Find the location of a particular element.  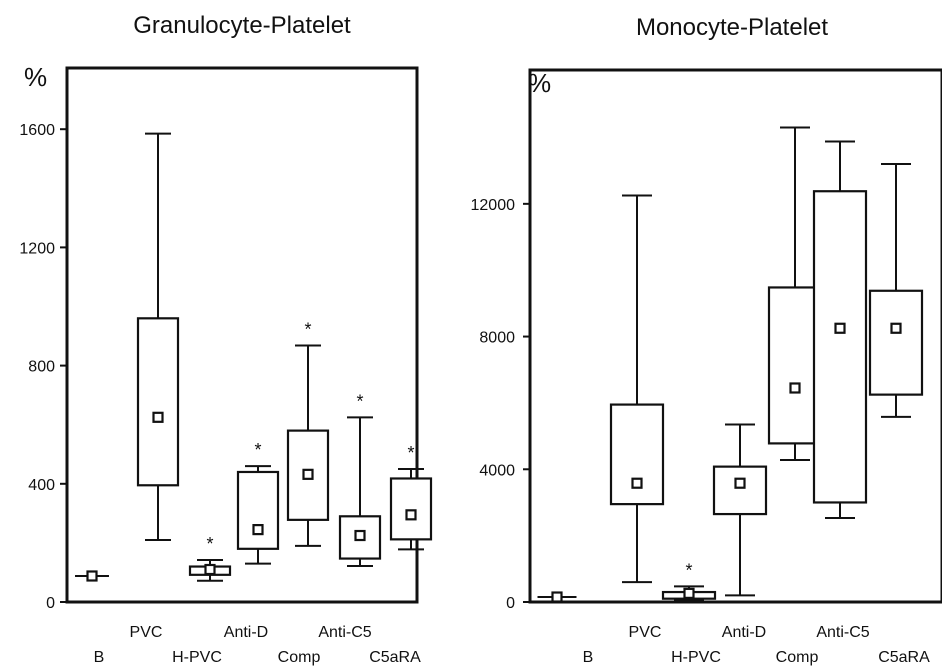

box-c5ara is located at coordinates (896, 290).